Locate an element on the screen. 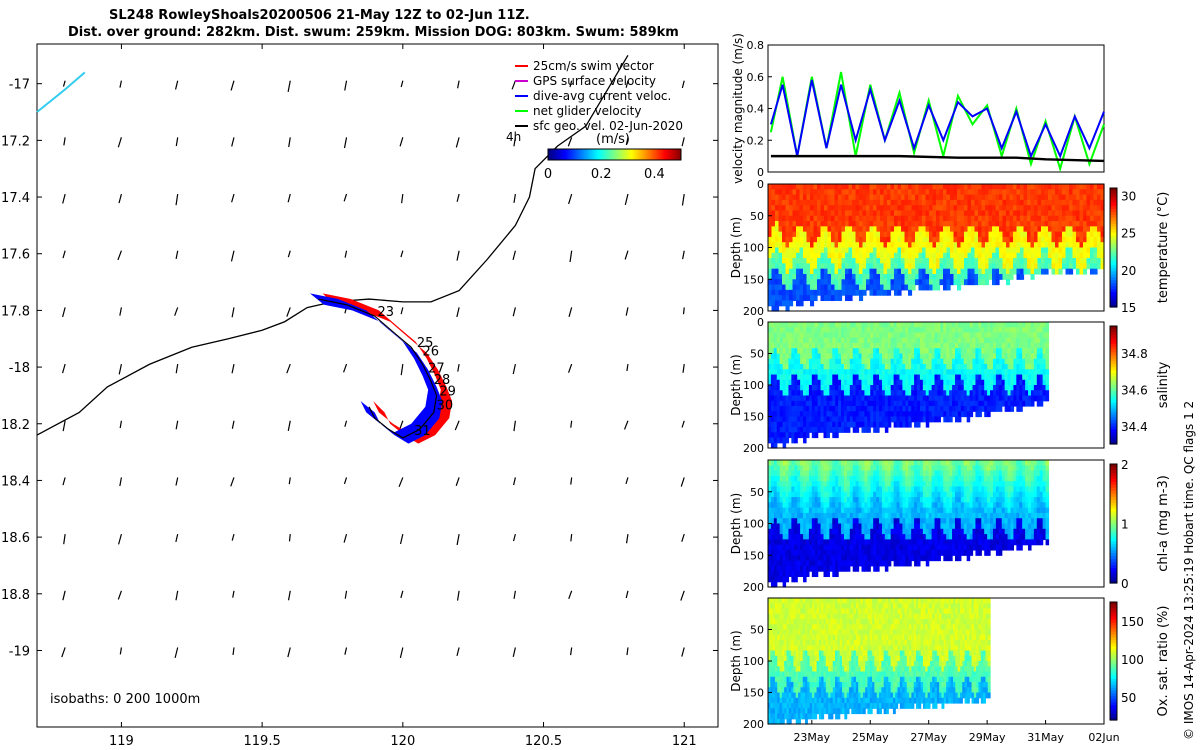  legend-label: GPS surface velocity is located at coordinates (594, 81).